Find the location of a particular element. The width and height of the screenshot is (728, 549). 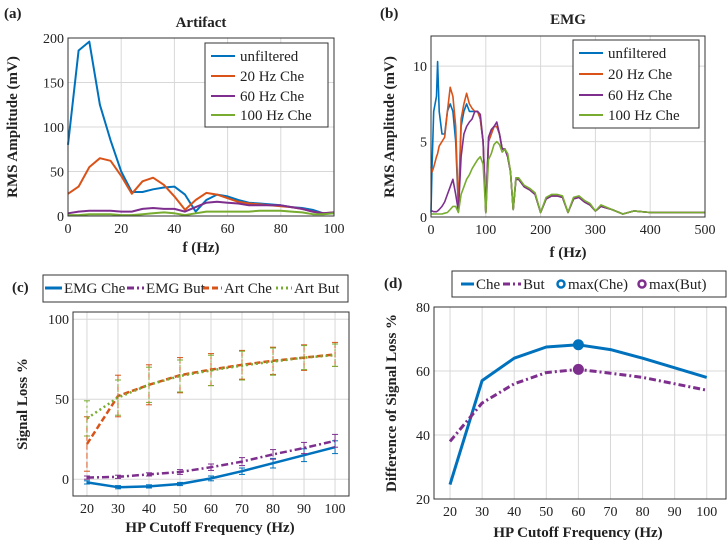

x-axis-label-b: f (Hz) is located at coordinates (567, 253).